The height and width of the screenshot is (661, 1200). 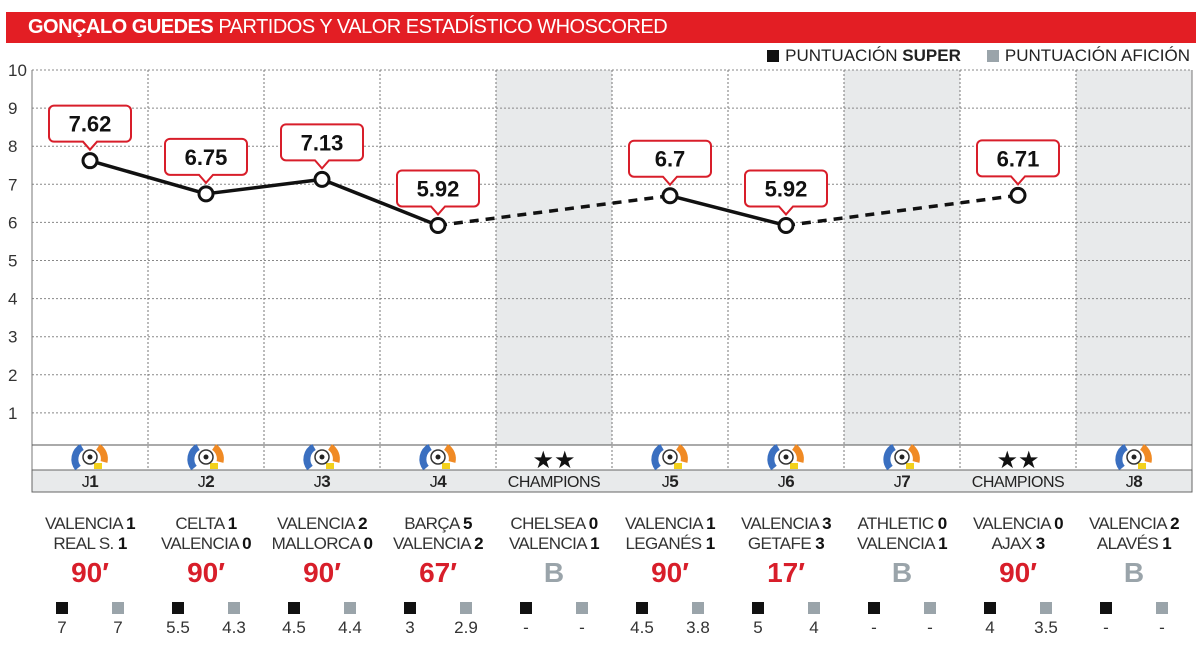 What do you see at coordinates (1097, 55) in the screenshot?
I see `legend-aficion: PUNTUACIÓN AFICIÓN` at bounding box center [1097, 55].